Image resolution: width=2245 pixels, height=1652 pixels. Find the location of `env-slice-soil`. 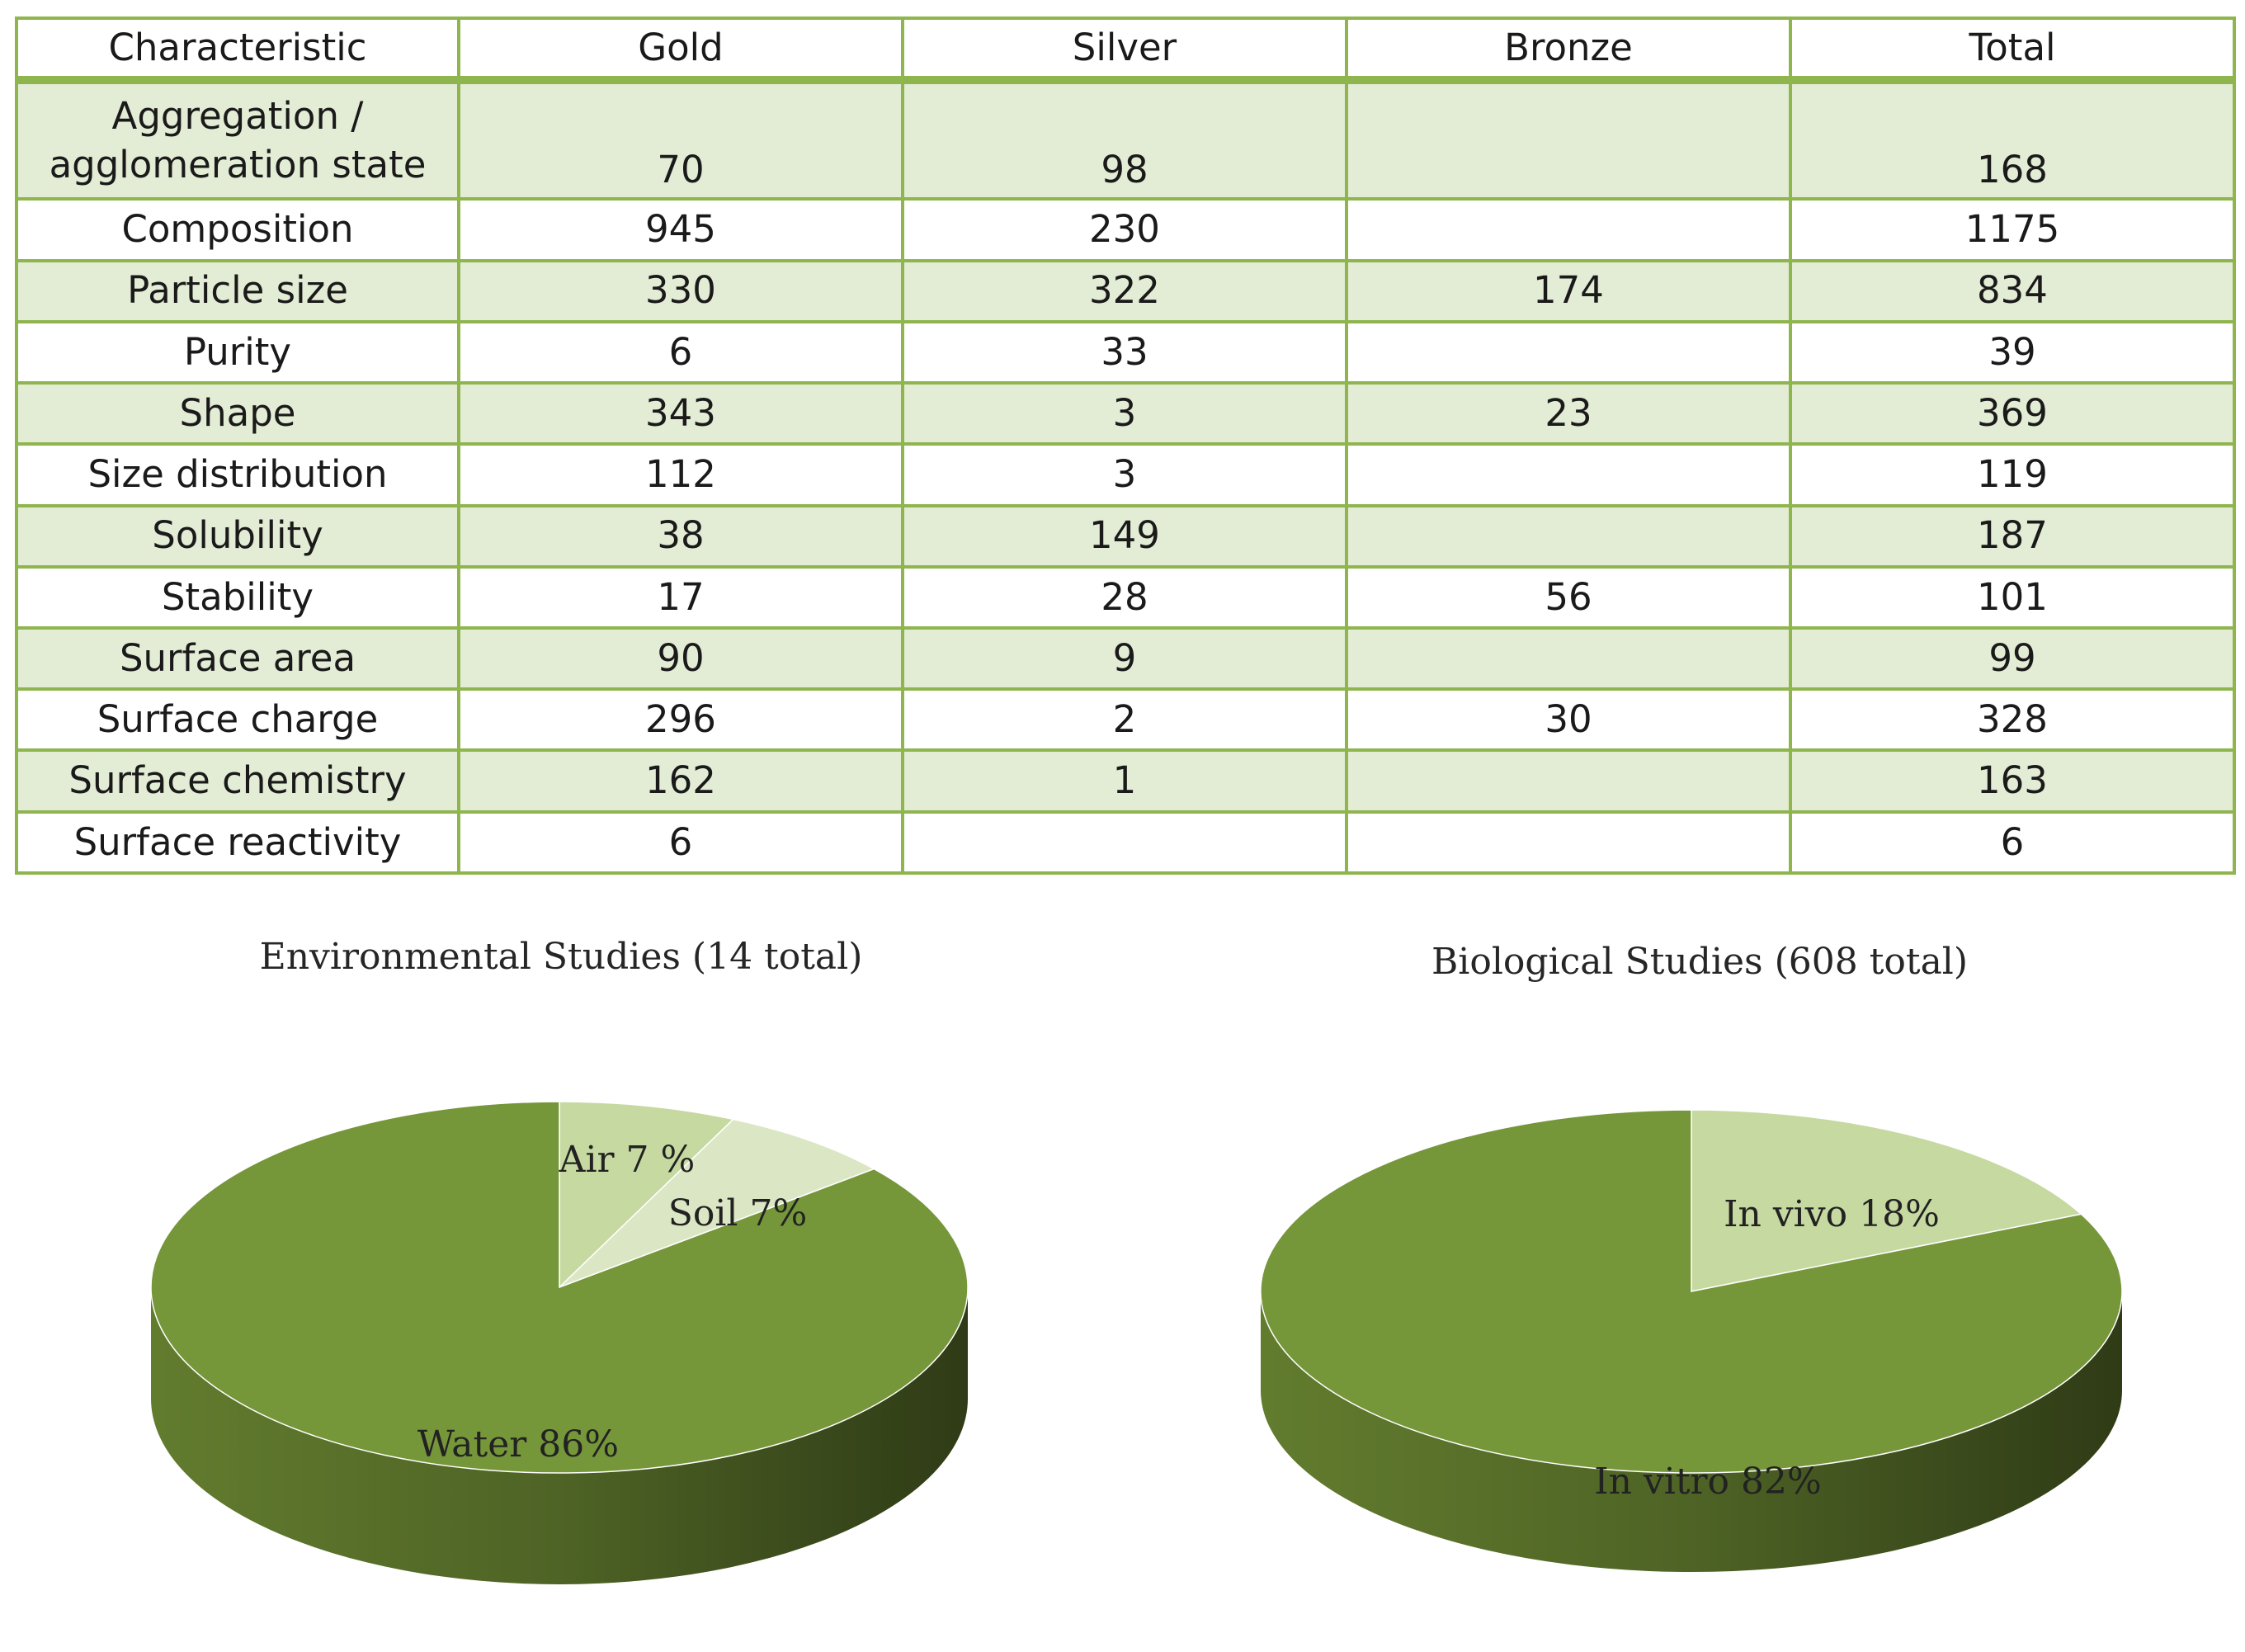

env-slice-soil is located at coordinates (717, 1203).